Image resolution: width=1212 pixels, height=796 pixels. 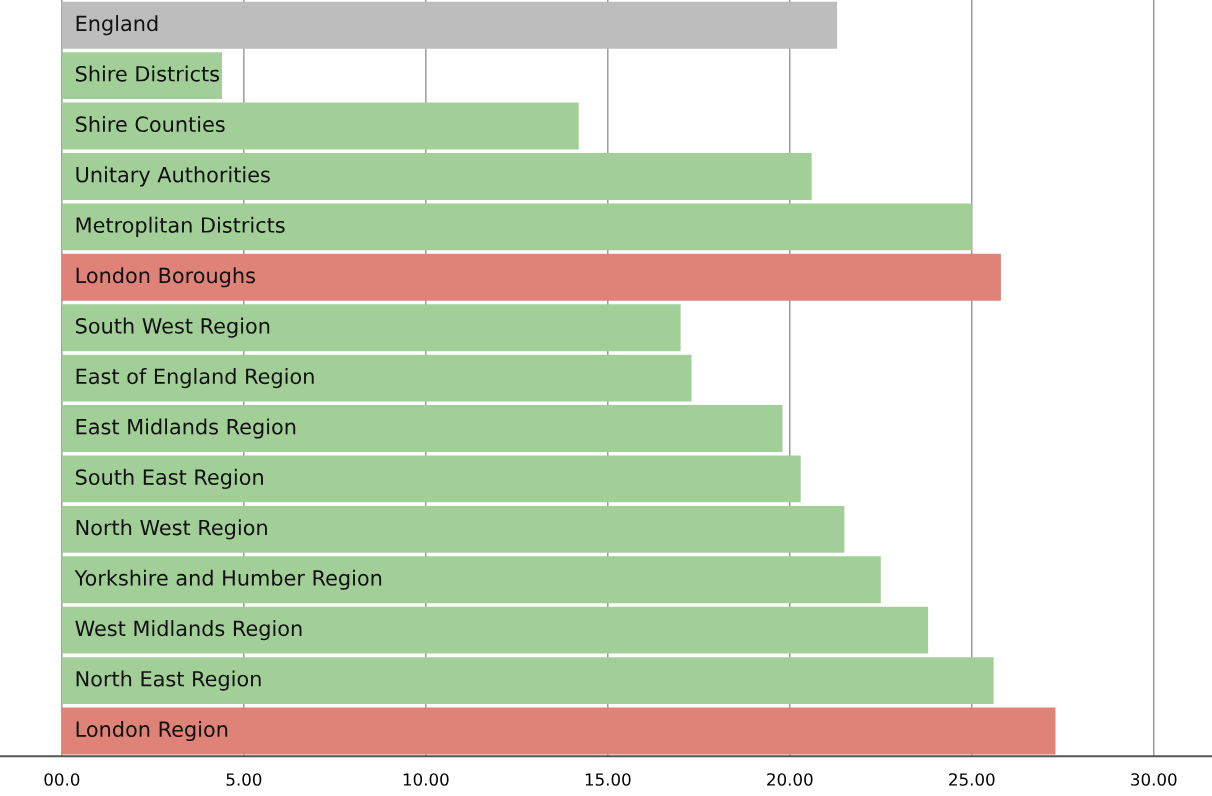 I want to click on y-tick-label: North East Region, so click(x=168, y=680).